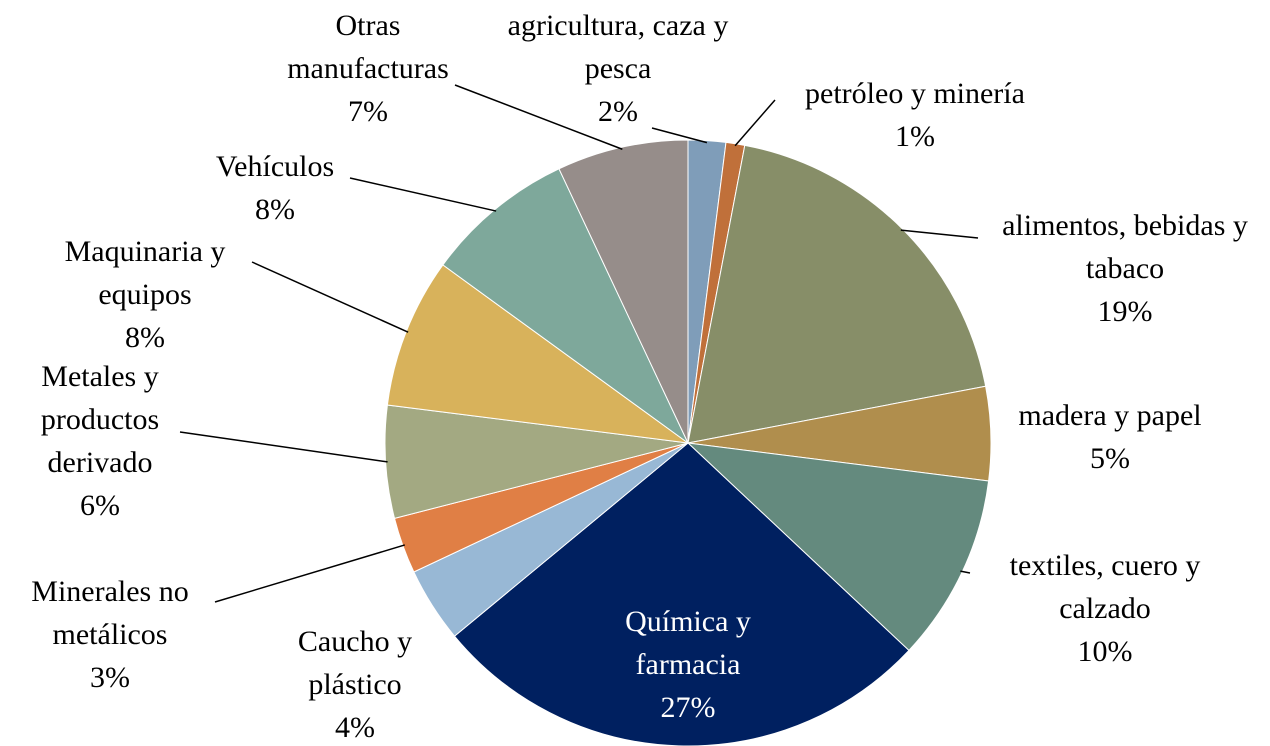 This screenshot has width=1270, height=746. Describe the element at coordinates (1125, 247) in the screenshot. I see `category-label: alimentos, bebidas y tabaco` at that location.